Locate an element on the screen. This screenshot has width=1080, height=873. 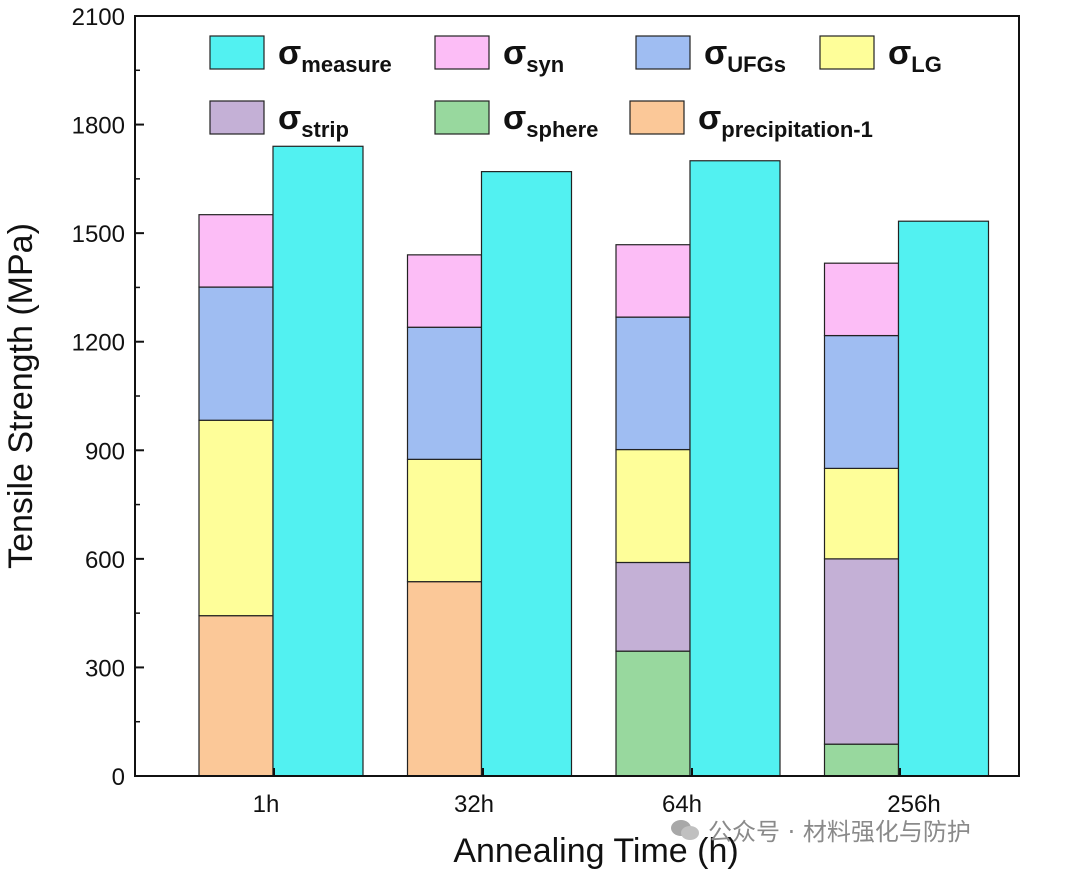
bar-LG-256h is located at coordinates (861, 513).